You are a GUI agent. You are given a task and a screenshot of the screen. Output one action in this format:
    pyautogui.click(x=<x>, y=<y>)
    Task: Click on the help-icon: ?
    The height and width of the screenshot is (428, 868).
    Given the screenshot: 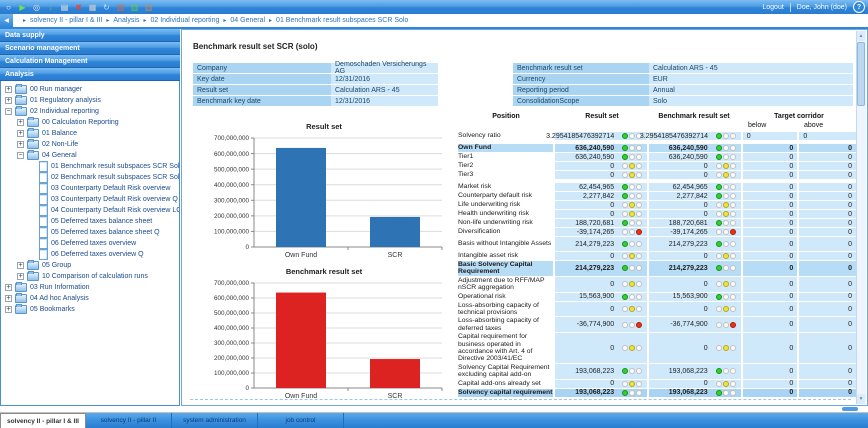 What is the action you would take?
    pyautogui.click(x=859, y=7)
    